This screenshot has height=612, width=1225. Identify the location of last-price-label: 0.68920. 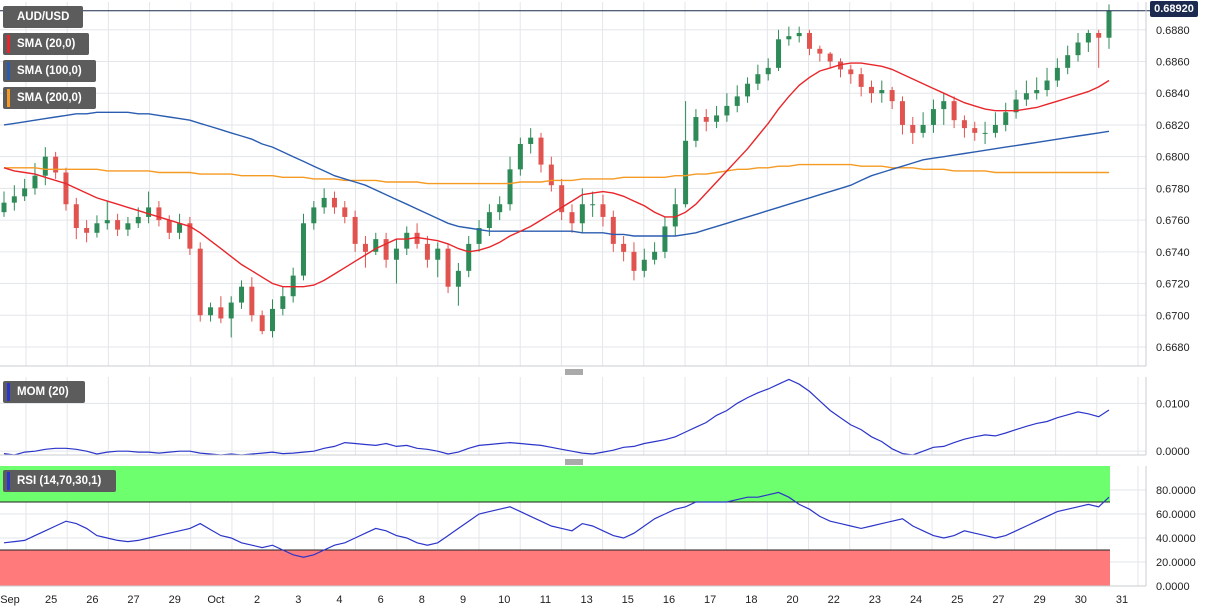
(1174, 9).